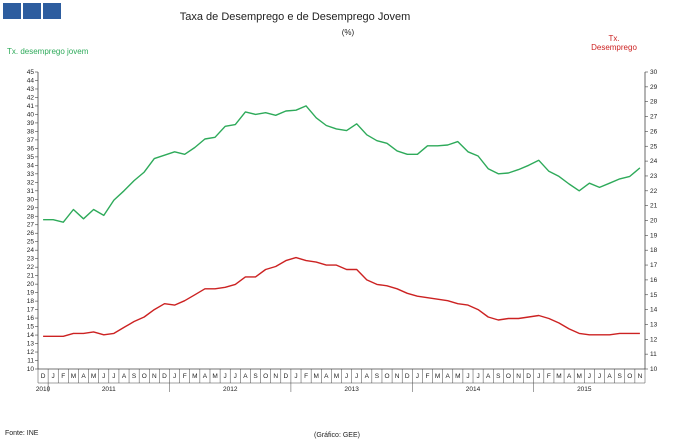 The width and height of the screenshot is (680, 447). Describe the element at coordinates (31, 318) in the screenshot. I see `left-tick-label: 16` at that location.